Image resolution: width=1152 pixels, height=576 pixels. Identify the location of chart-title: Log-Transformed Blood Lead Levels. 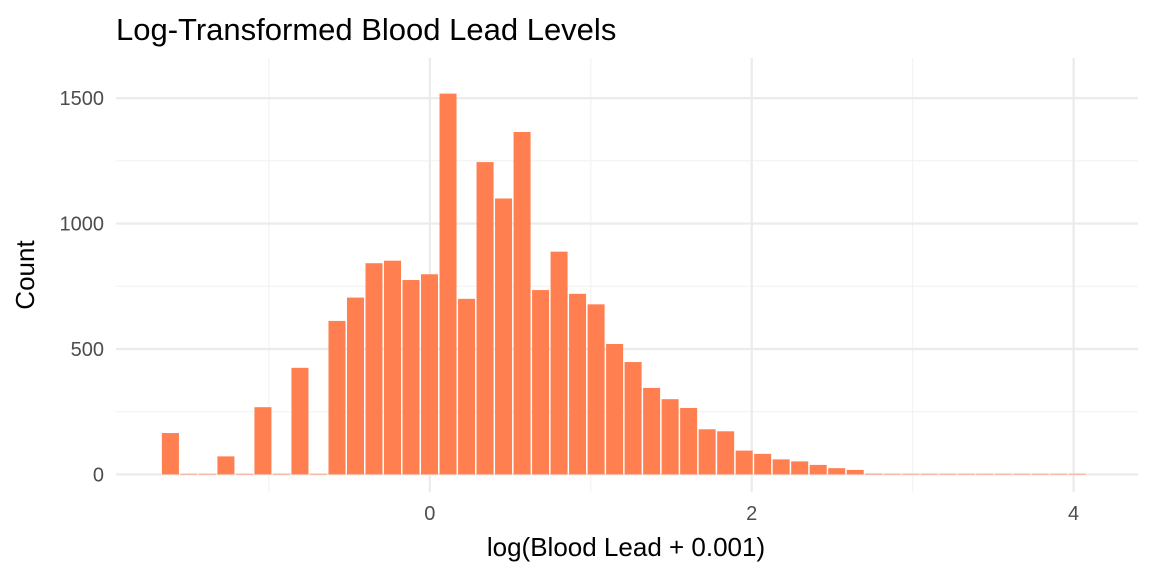
(366, 29).